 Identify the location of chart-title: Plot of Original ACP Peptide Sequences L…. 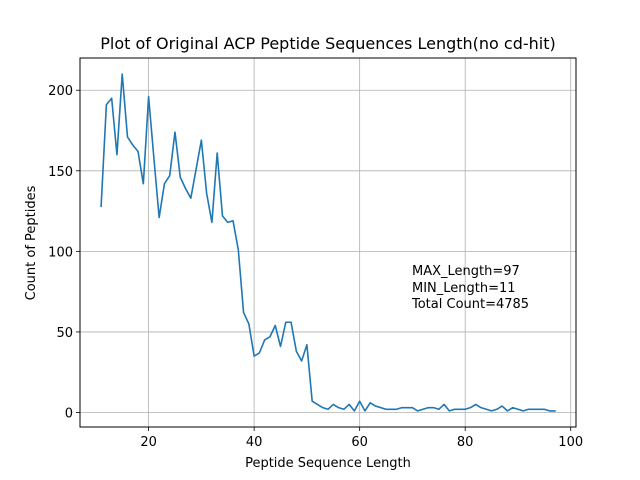
(328, 43).